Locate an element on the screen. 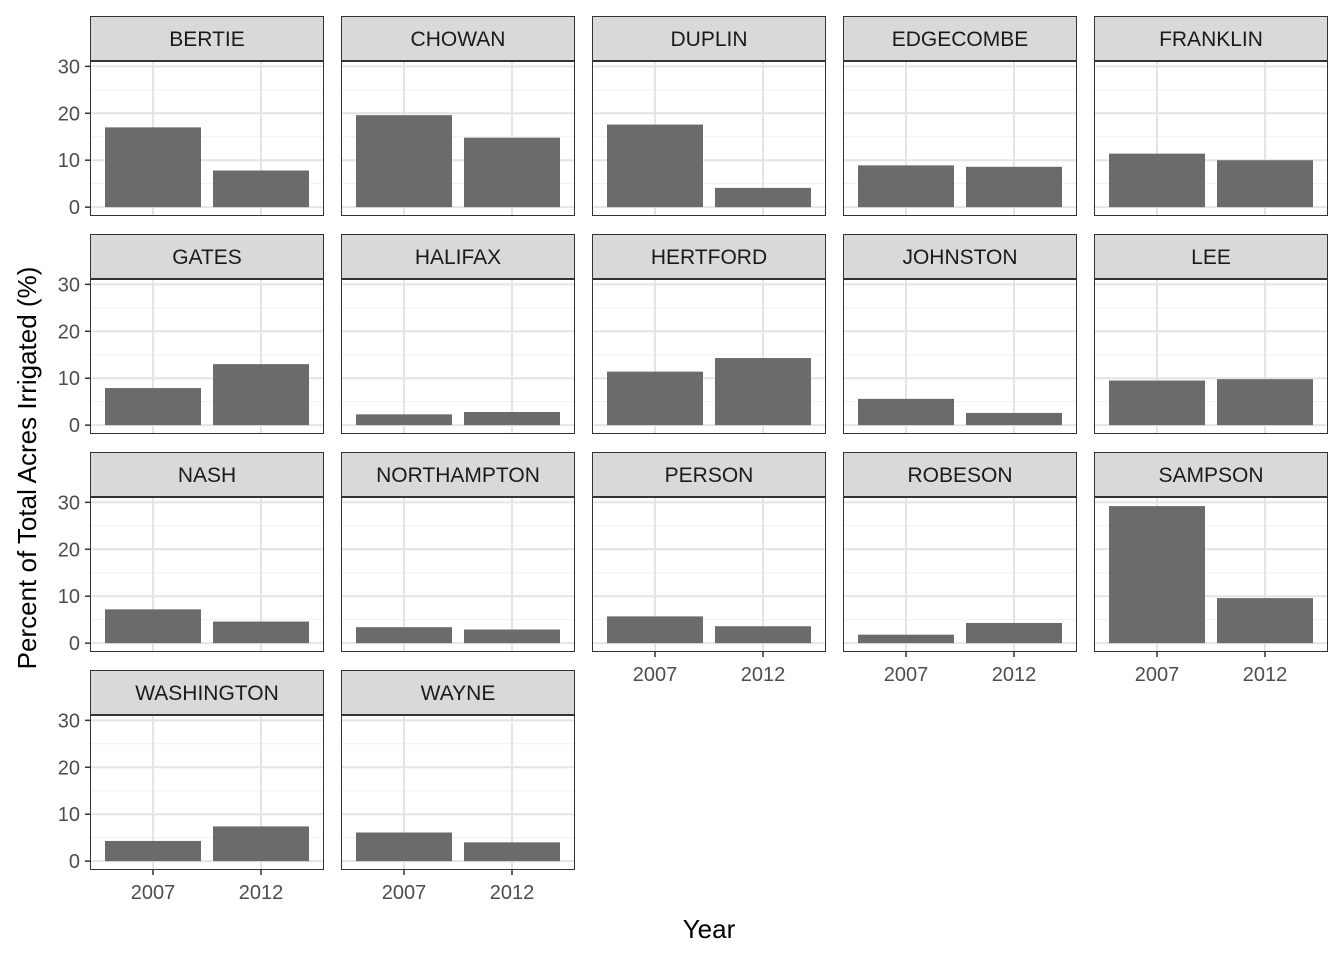 The image size is (1344, 965). panel-franklin-border is located at coordinates (1211, 138).